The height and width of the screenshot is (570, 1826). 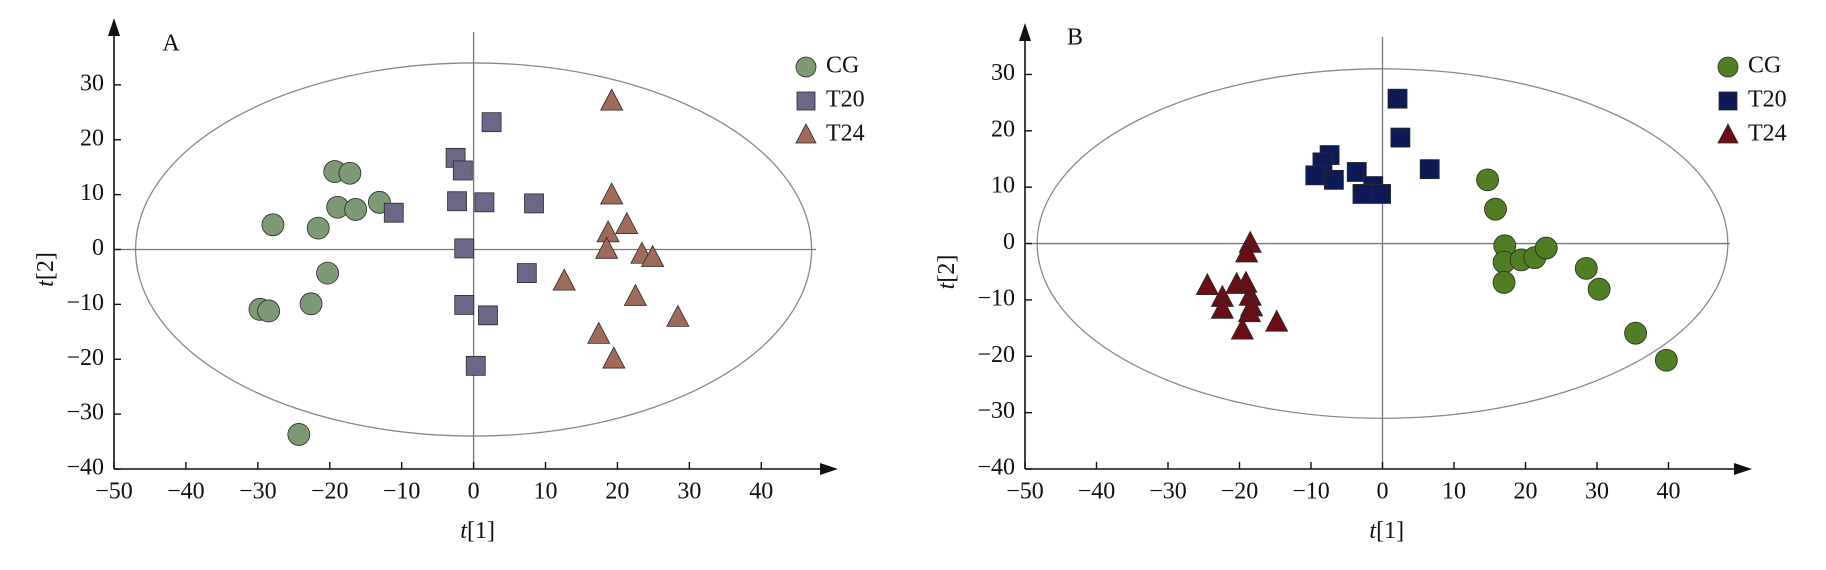 What do you see at coordinates (1767, 100) in the screenshot?
I see `legend-label: T20` at bounding box center [1767, 100].